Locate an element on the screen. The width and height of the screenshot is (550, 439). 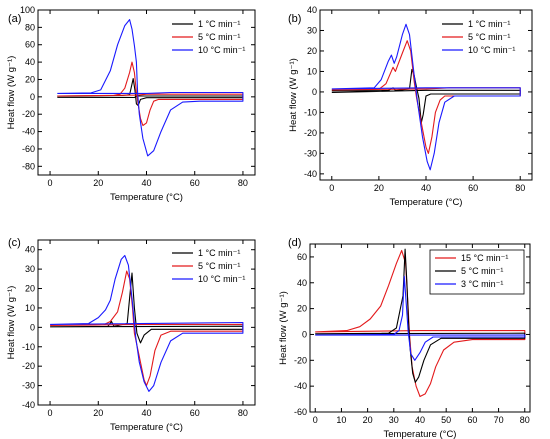
panel-label: (d) is located at coordinates (294, 243).